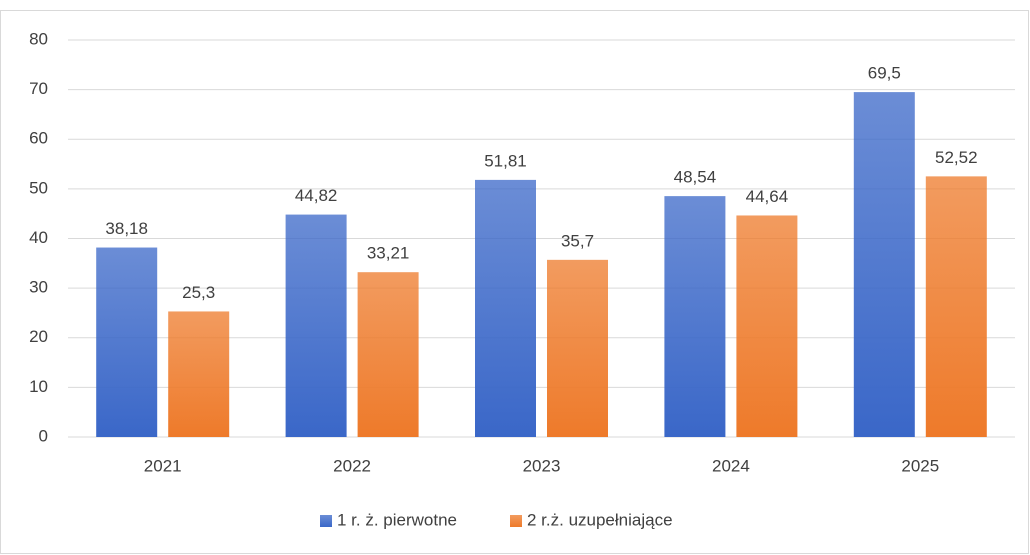  Describe the element at coordinates (542, 465) in the screenshot. I see `x-tick-label: 2023` at that location.